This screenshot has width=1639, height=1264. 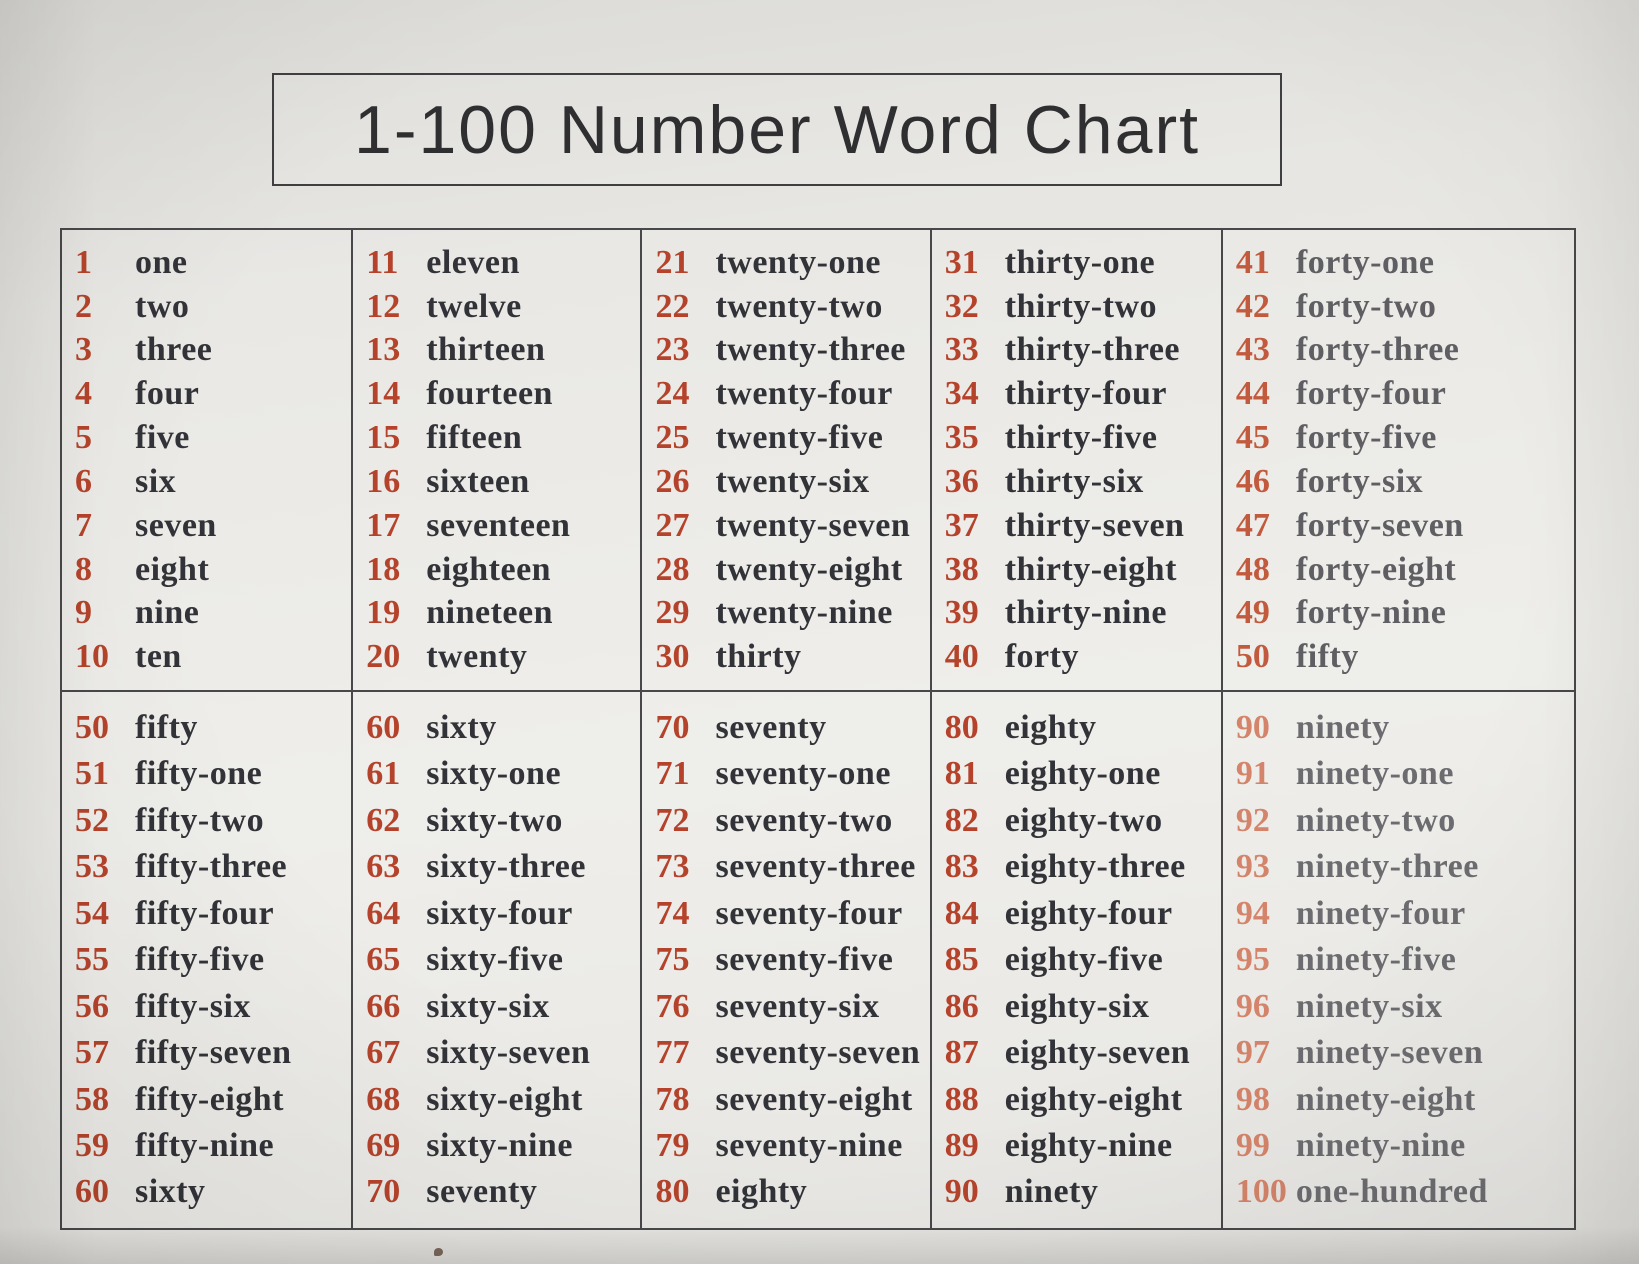 What do you see at coordinates (804, 960) in the screenshot?
I see `entry-word: seventy-five` at bounding box center [804, 960].